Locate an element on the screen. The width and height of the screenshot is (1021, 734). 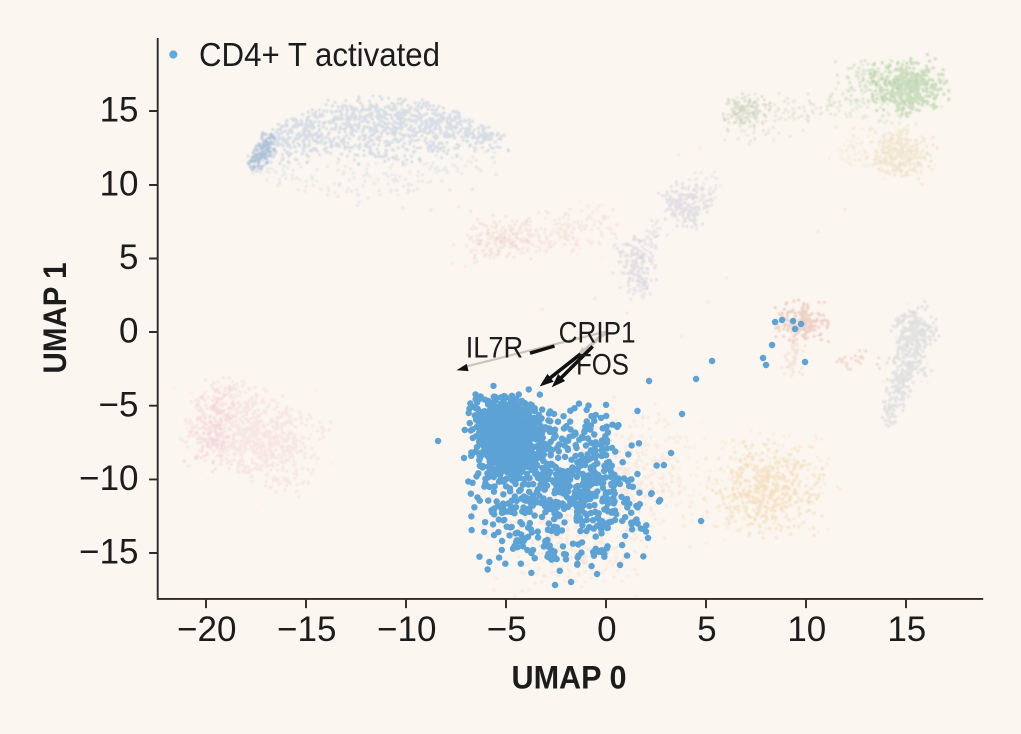
svg-text: FOS is located at coordinates (602, 364).